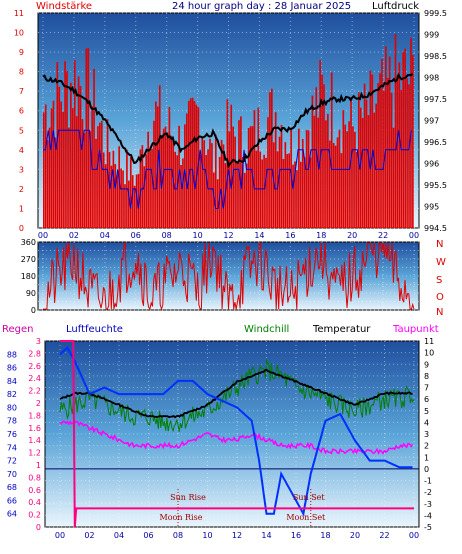  Describe the element at coordinates (21, 150) in the screenshot. I see `wind-tick-label: 4` at that location.